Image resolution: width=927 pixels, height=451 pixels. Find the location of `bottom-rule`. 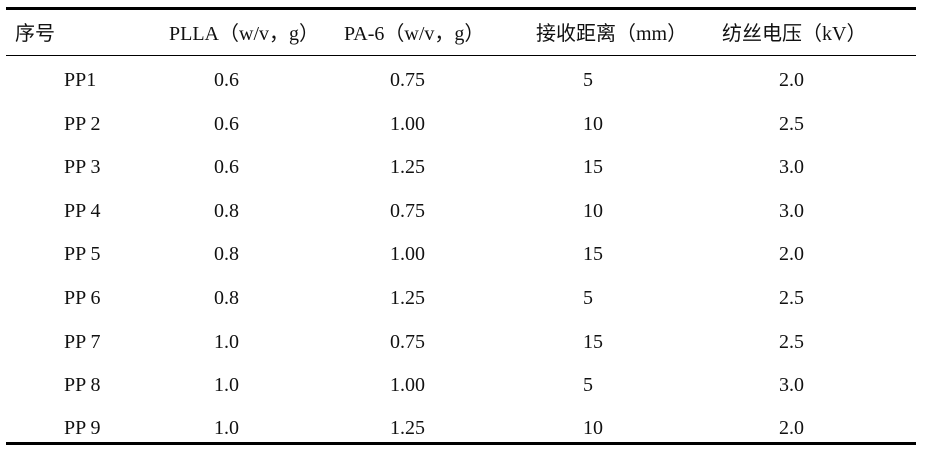

bottom-rule is located at coordinates (461, 443).